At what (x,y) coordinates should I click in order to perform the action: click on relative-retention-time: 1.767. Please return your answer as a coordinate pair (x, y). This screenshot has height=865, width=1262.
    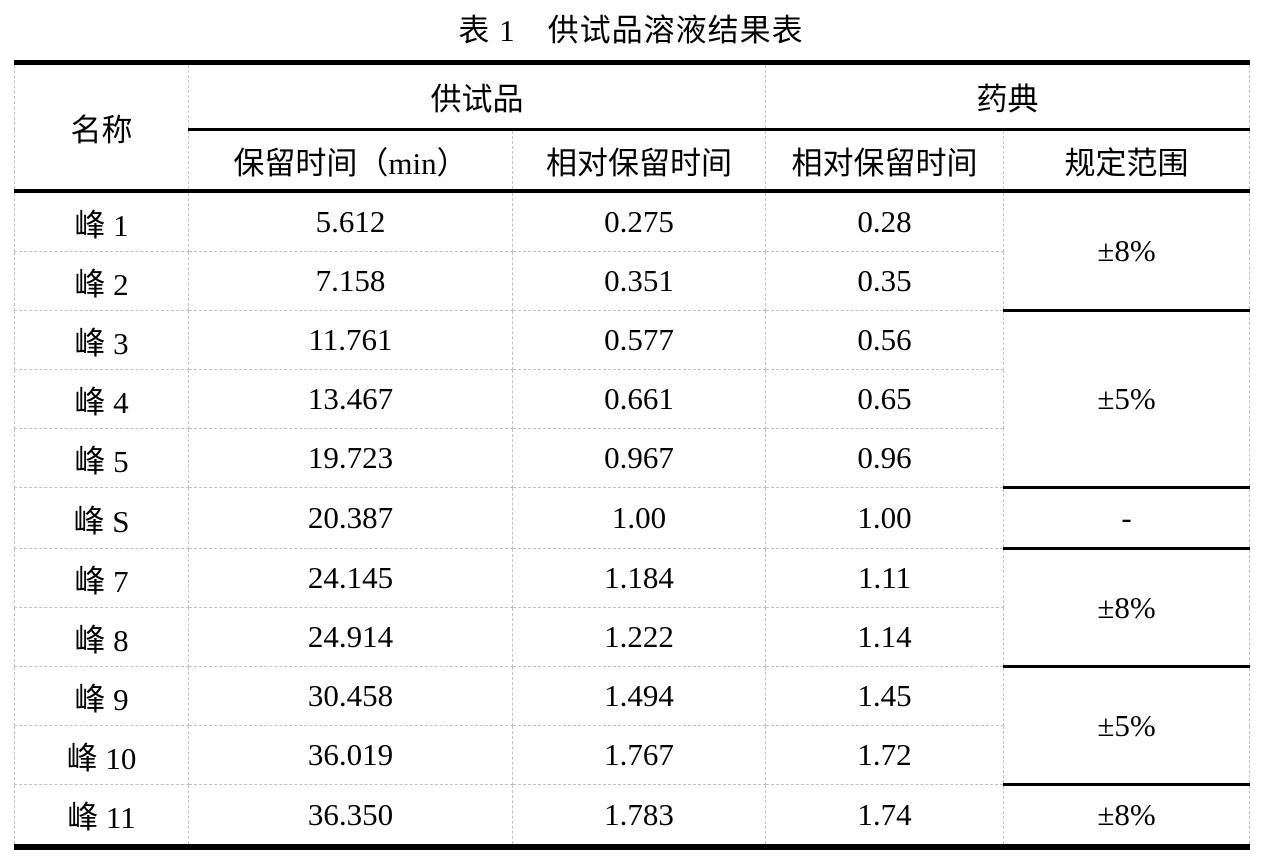
    Looking at the image, I should click on (639, 755).